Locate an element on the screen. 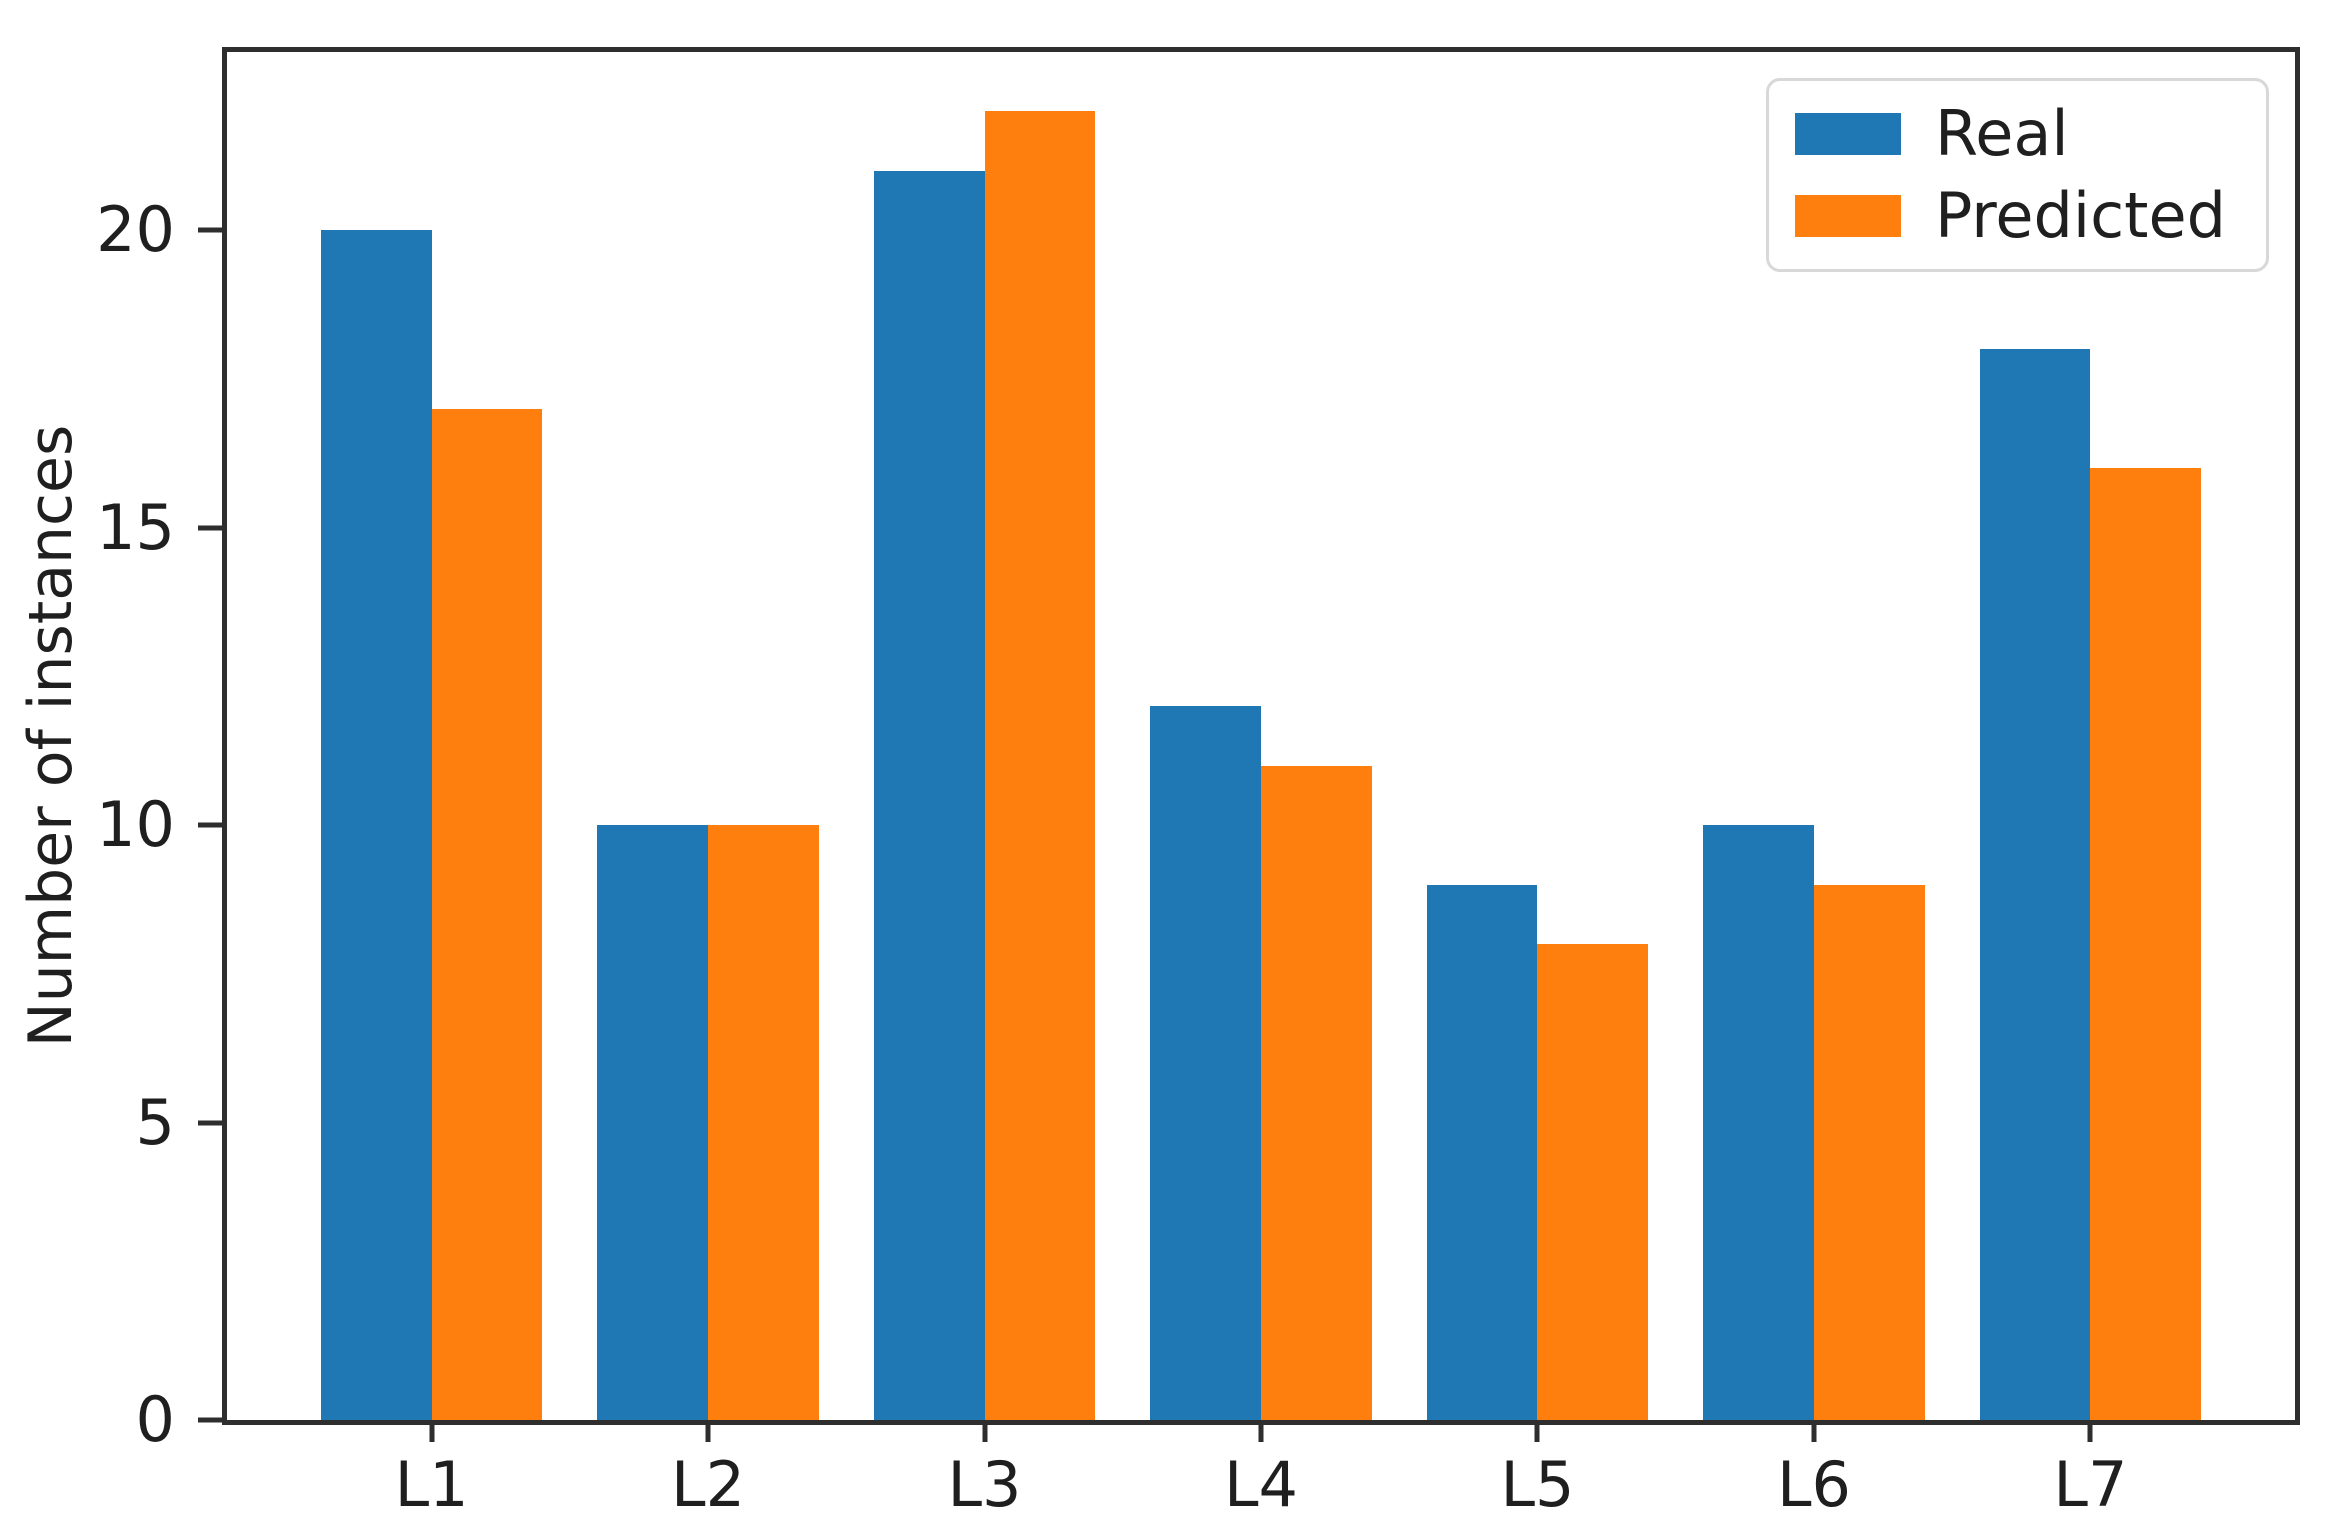 Image resolution: width=2339 pixels, height=1530 pixels. bar-predicted-l4 is located at coordinates (1316, 1092).